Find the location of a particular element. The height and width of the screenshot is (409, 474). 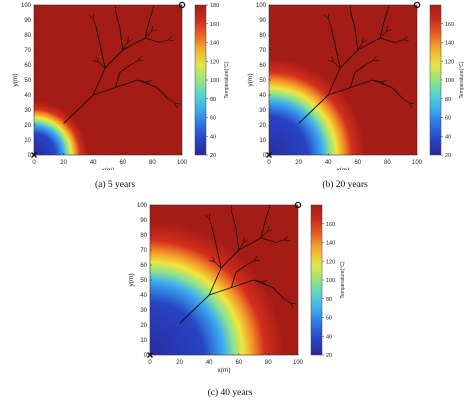

x-axis-label: x(m) is located at coordinates (343, 168).